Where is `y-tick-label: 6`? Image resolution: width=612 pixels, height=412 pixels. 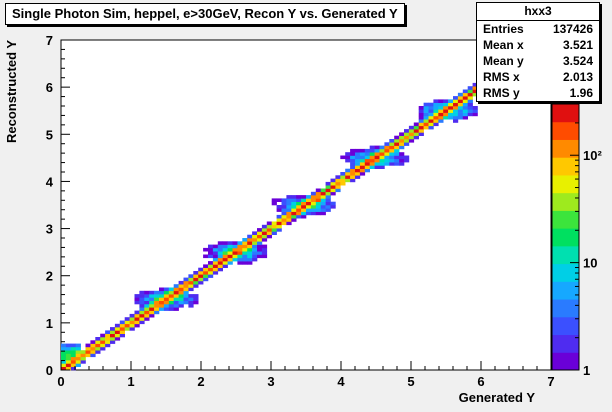 y-tick-label: 6 is located at coordinates (49, 87).